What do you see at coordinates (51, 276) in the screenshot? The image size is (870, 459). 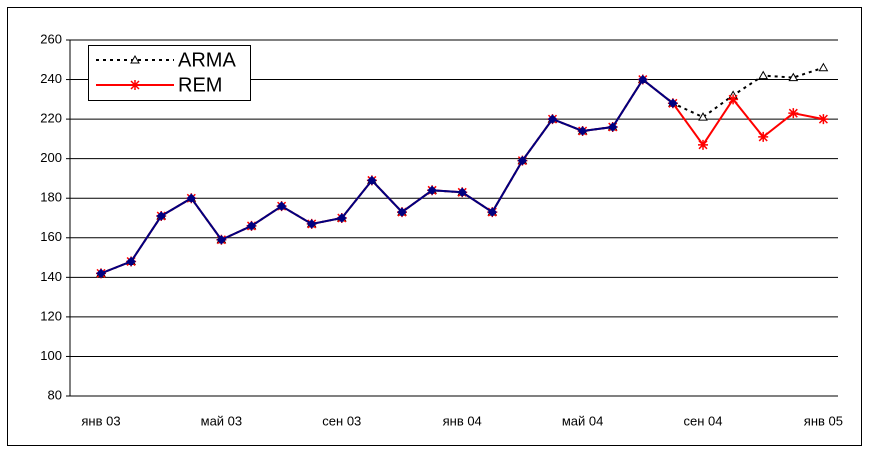 I see `y-tick-label: 140` at bounding box center [51, 276].